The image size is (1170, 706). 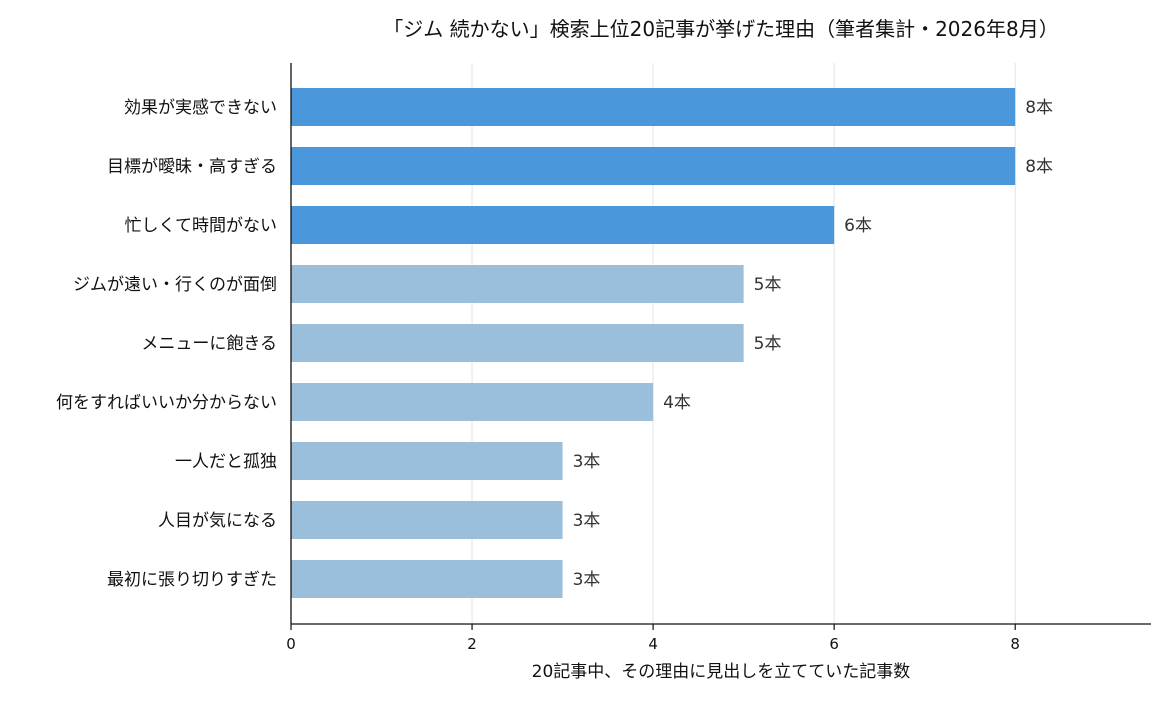 What do you see at coordinates (201, 226) in the screenshot?
I see `category-label: 忙しくて時間がない` at bounding box center [201, 226].